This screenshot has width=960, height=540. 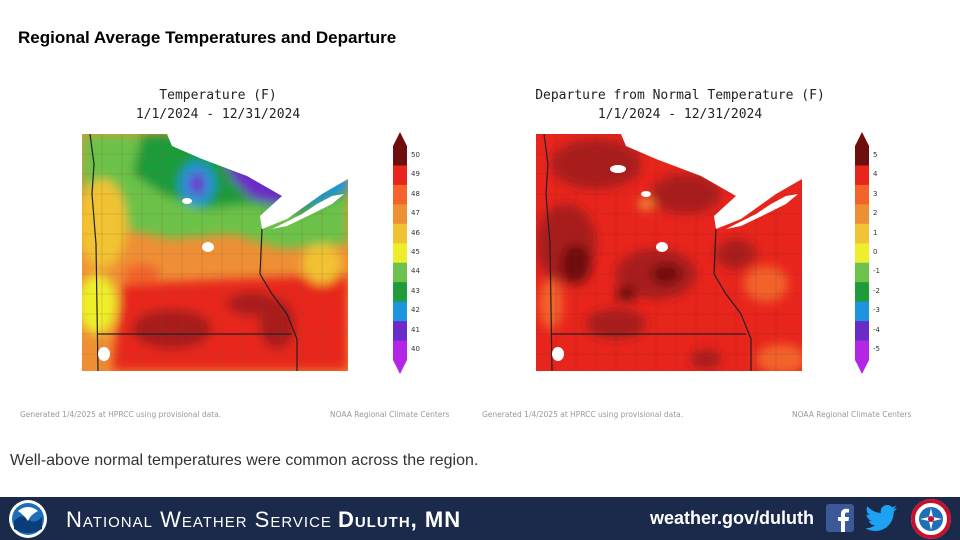 I want to click on temperature-colorbar, so click(x=400, y=253).